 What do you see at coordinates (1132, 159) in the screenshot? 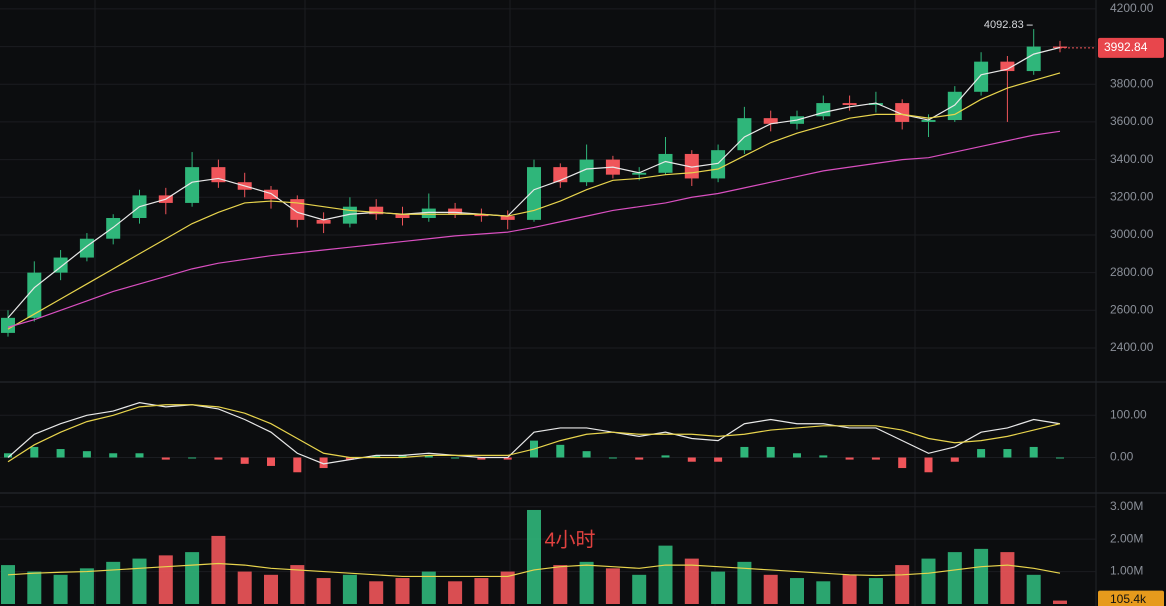
I see `y-tick-label: 3400.00` at bounding box center [1132, 159].